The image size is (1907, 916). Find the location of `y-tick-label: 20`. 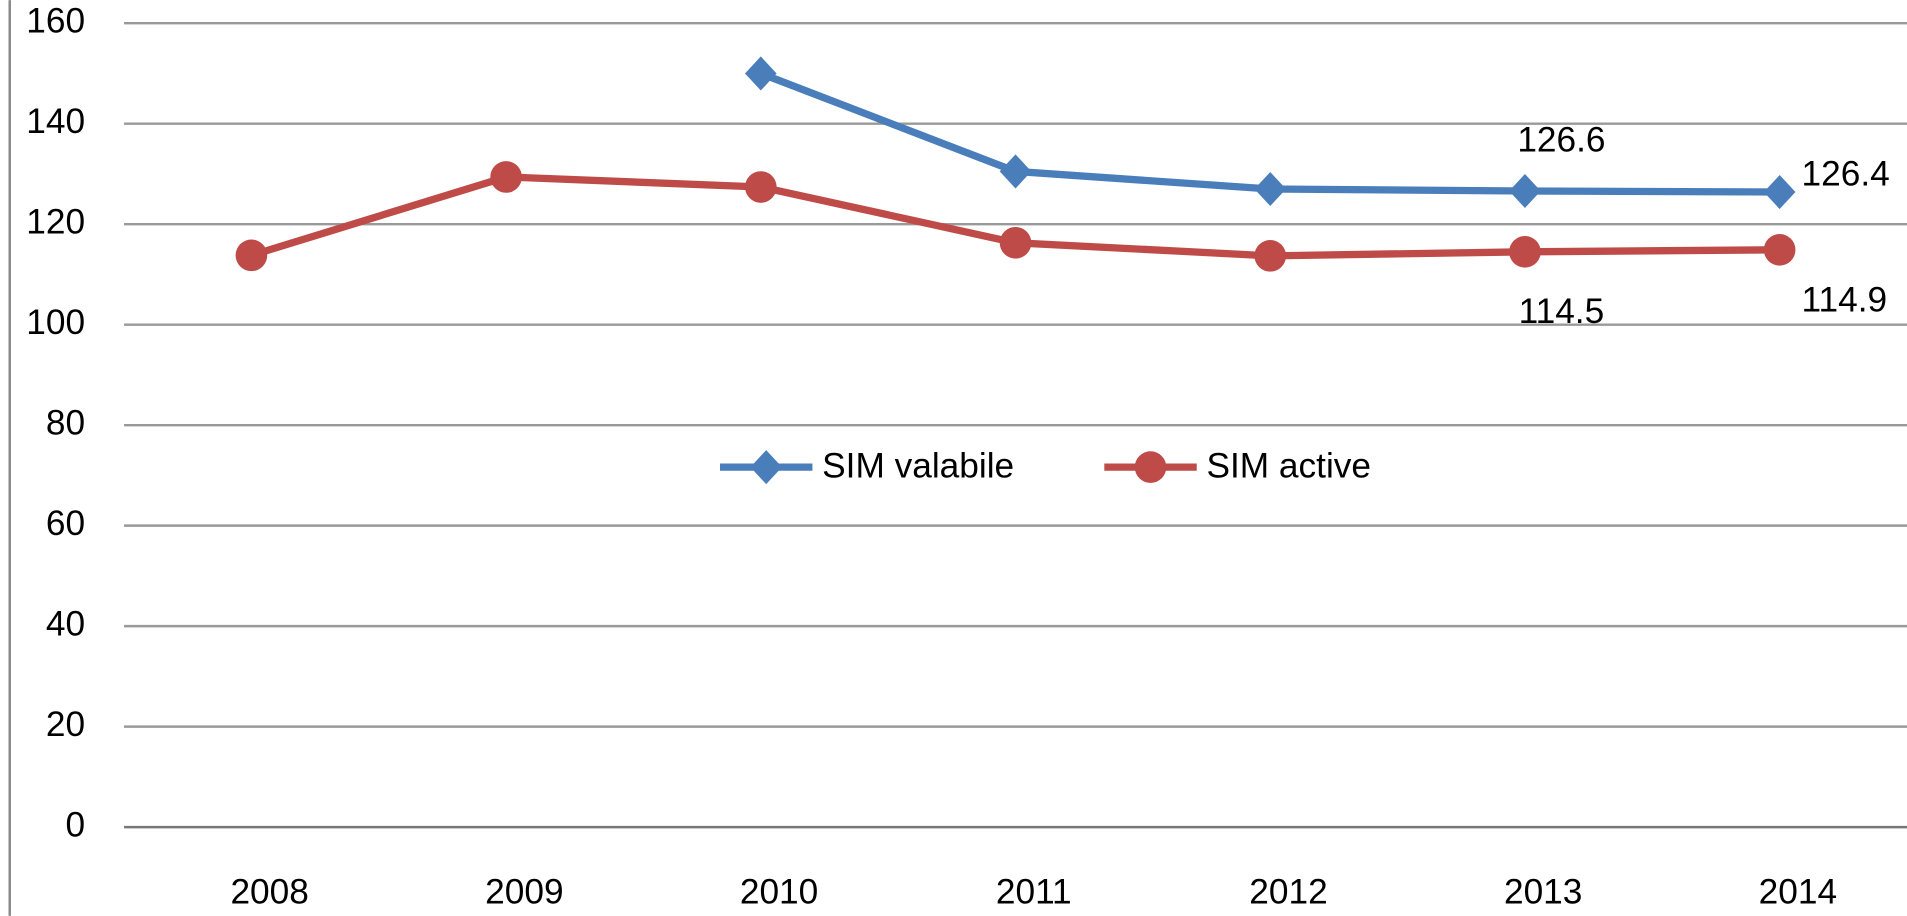

y-tick-label: 20 is located at coordinates (65, 724).